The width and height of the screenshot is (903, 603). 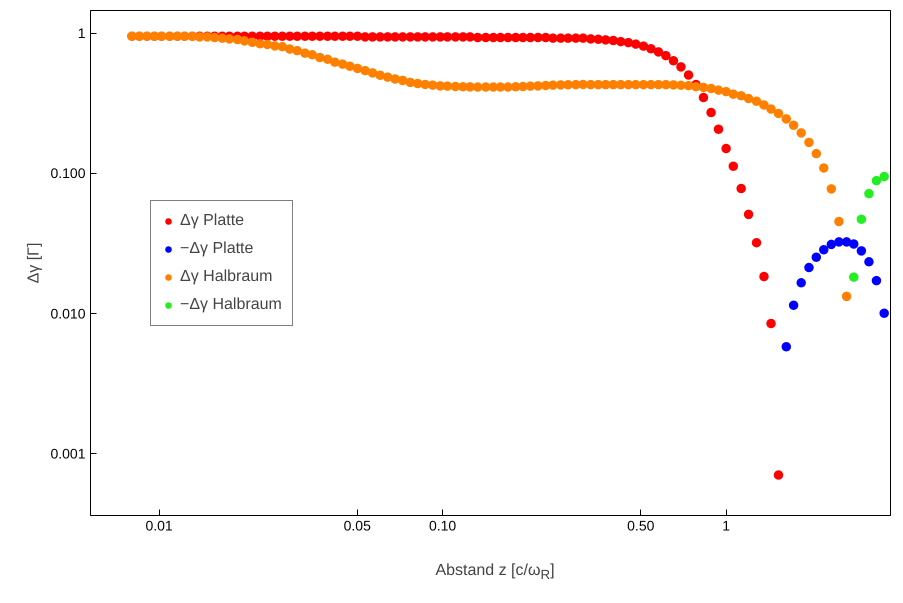 What do you see at coordinates (641, 526) in the screenshot?
I see `x-tick-label: 0.50` at bounding box center [641, 526].